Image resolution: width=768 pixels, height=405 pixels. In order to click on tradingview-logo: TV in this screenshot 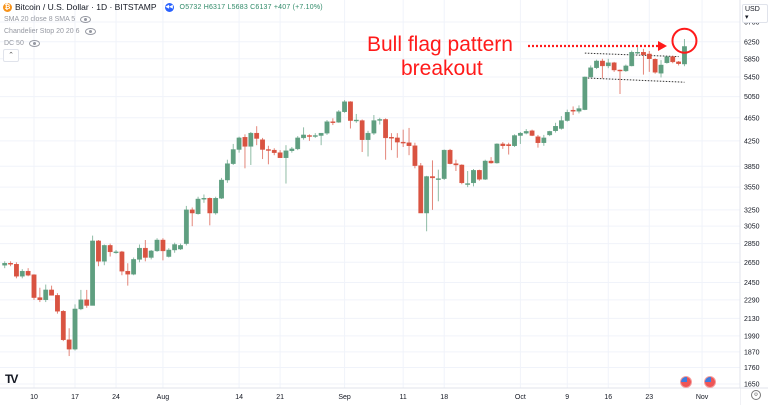, I will do `click(11, 379)`.